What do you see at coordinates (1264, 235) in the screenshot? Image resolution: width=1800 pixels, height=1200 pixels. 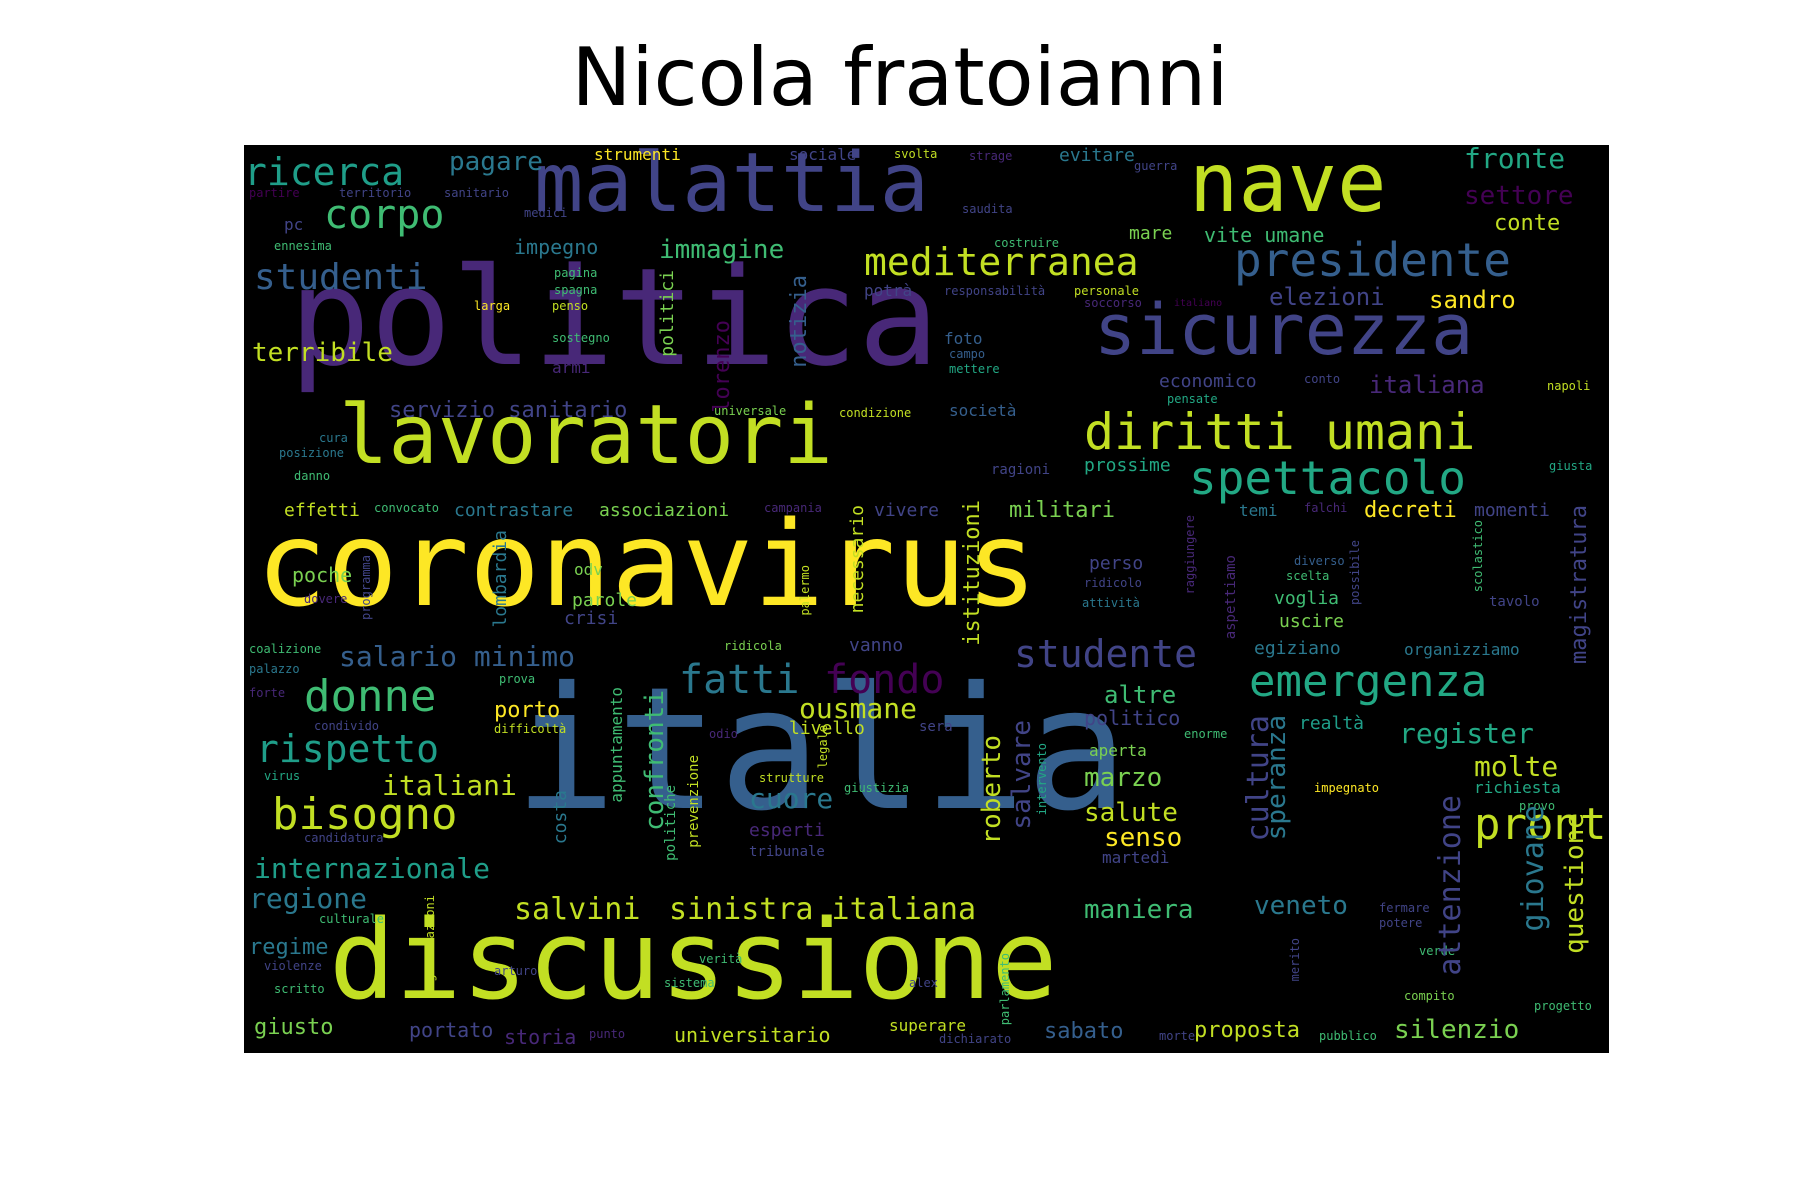 I see `word-vite-umane: vite umane` at bounding box center [1264, 235].